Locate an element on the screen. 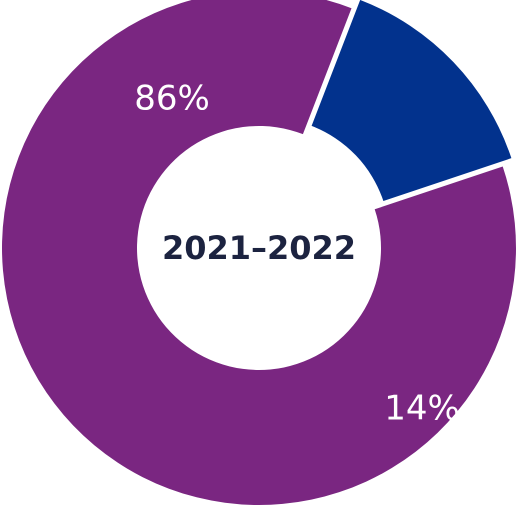  center-label: 2021–2022 is located at coordinates (259, 248).